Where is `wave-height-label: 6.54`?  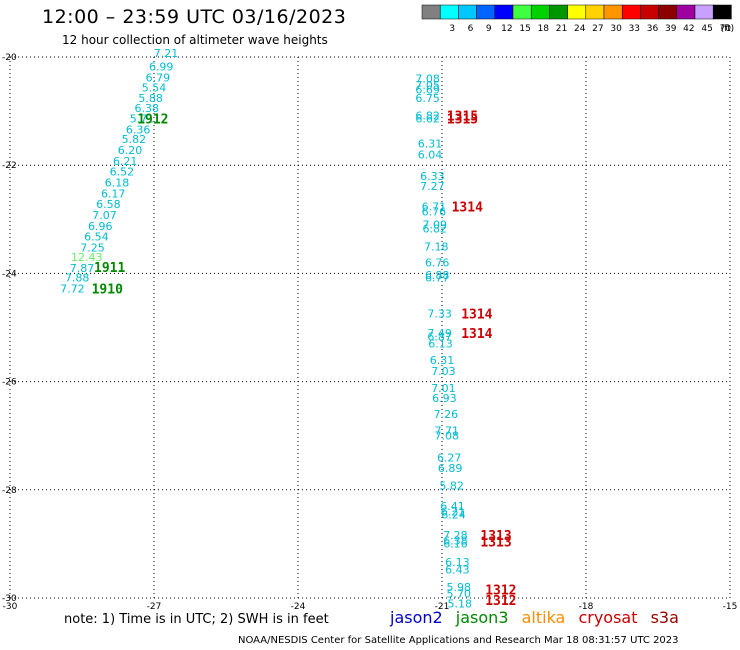 wave-height-label: 6.54 is located at coordinates (96, 237).